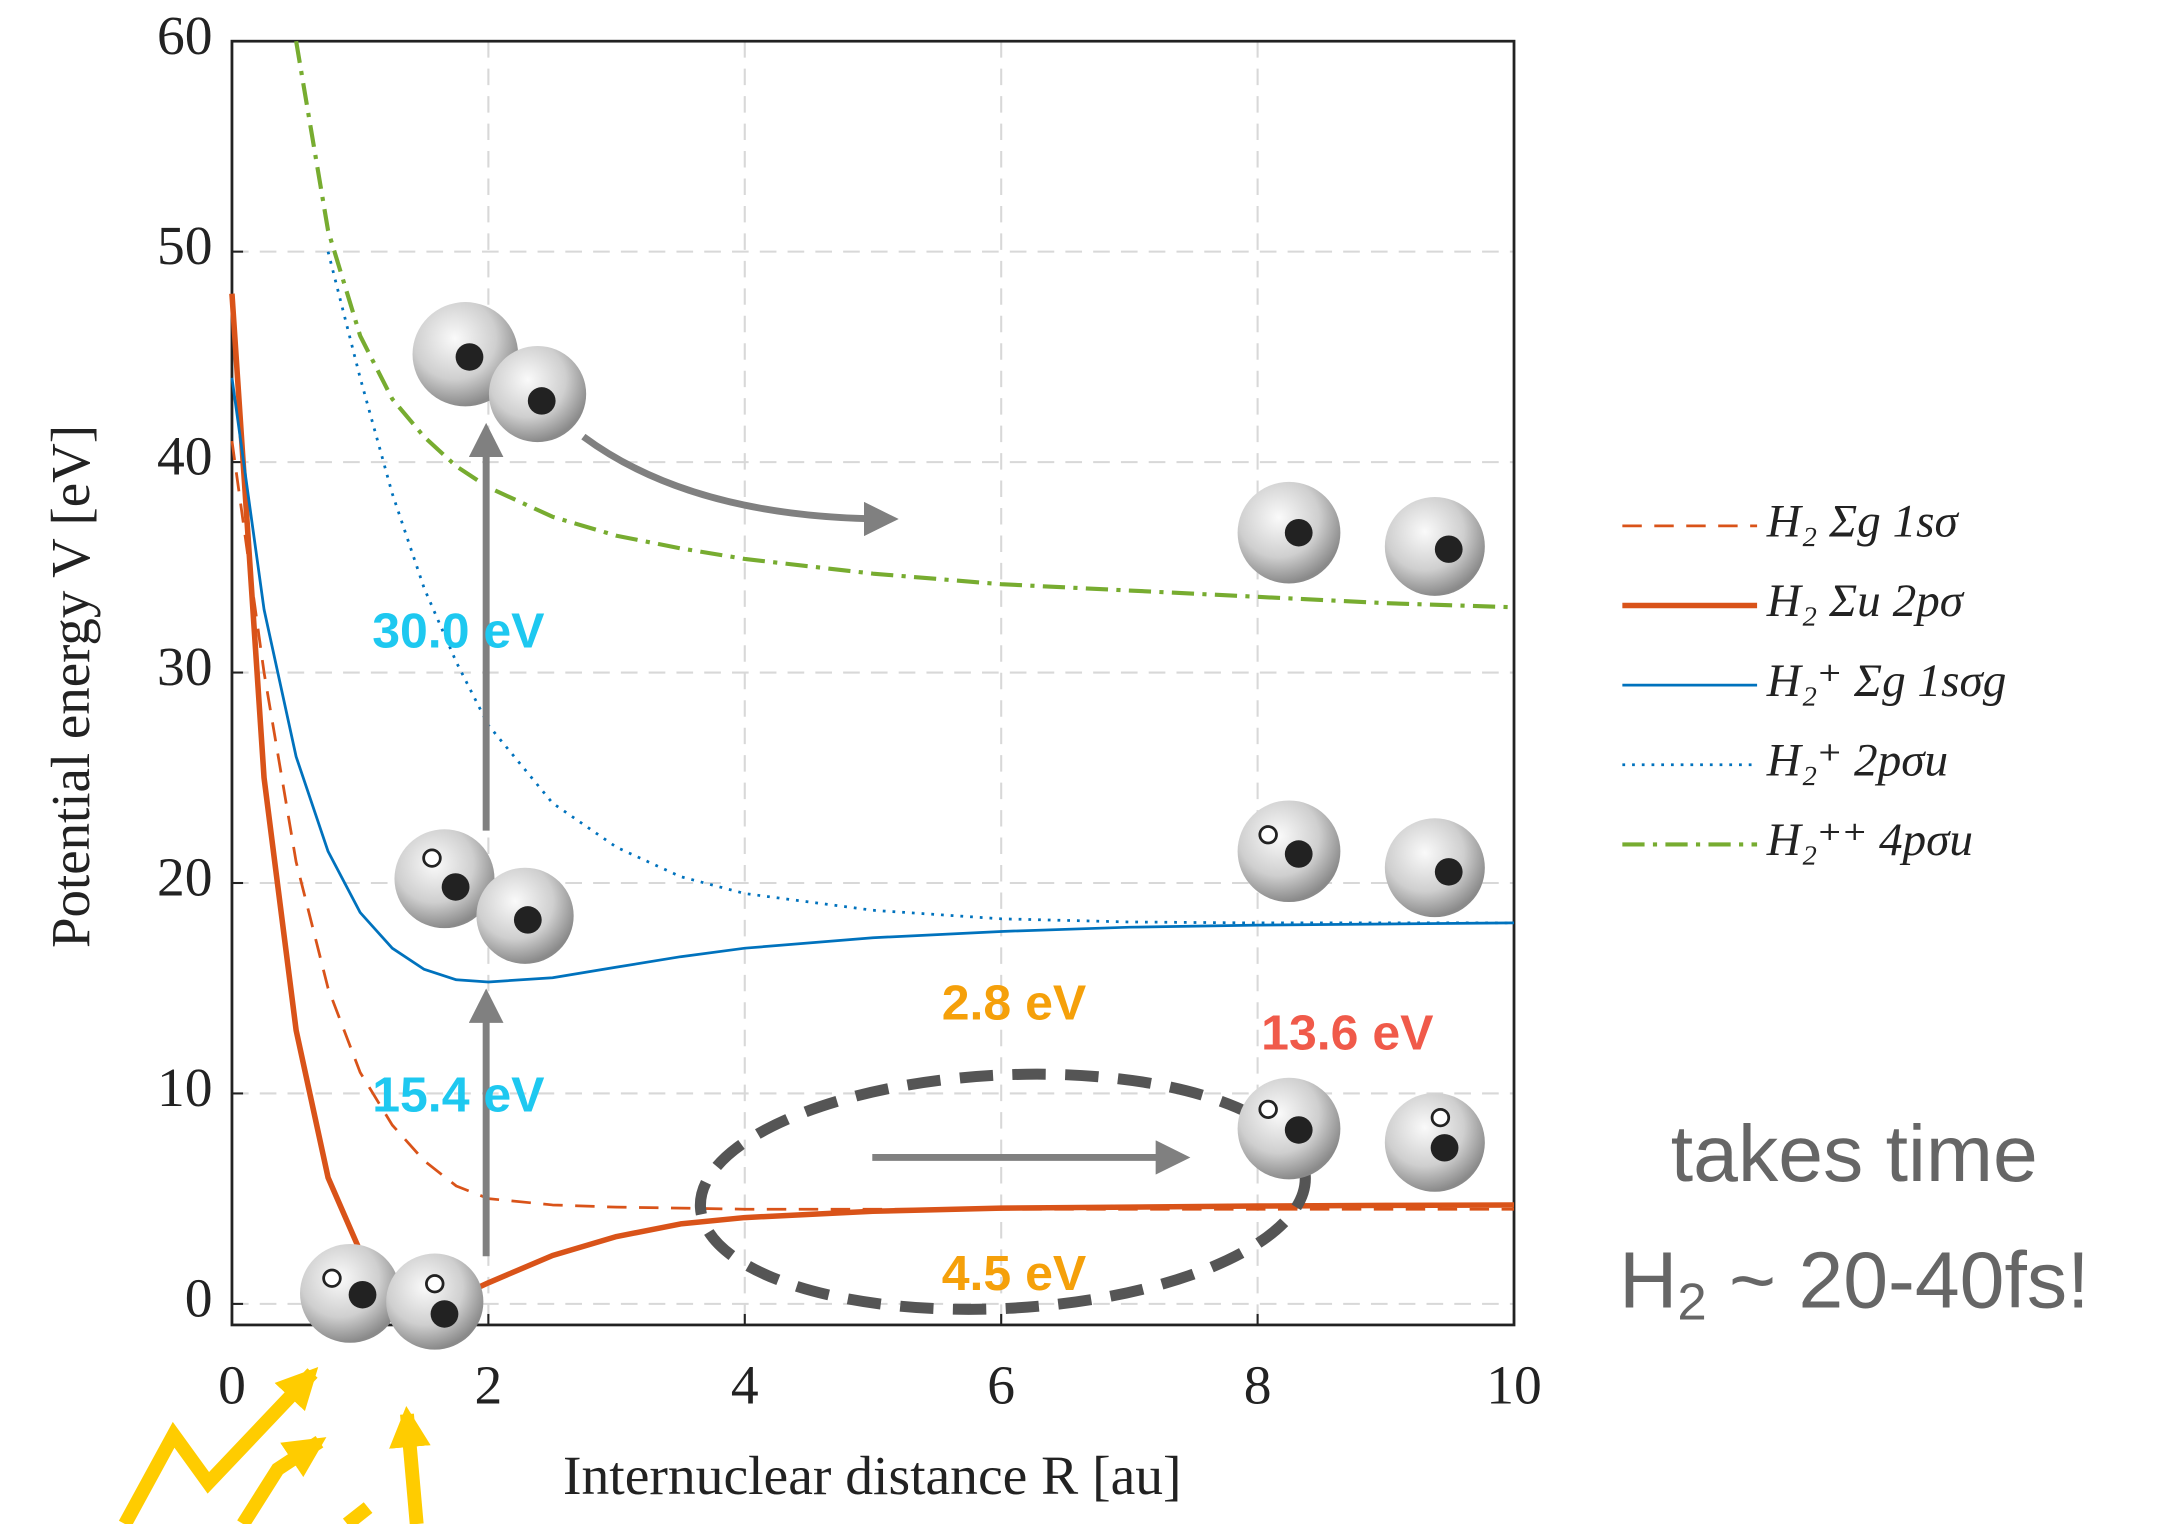 This screenshot has height=1524, width=2160. What do you see at coordinates (1869, 840) in the screenshot?
I see `legend-label: H₂⁺⁺ 4pσu` at bounding box center [1869, 840].